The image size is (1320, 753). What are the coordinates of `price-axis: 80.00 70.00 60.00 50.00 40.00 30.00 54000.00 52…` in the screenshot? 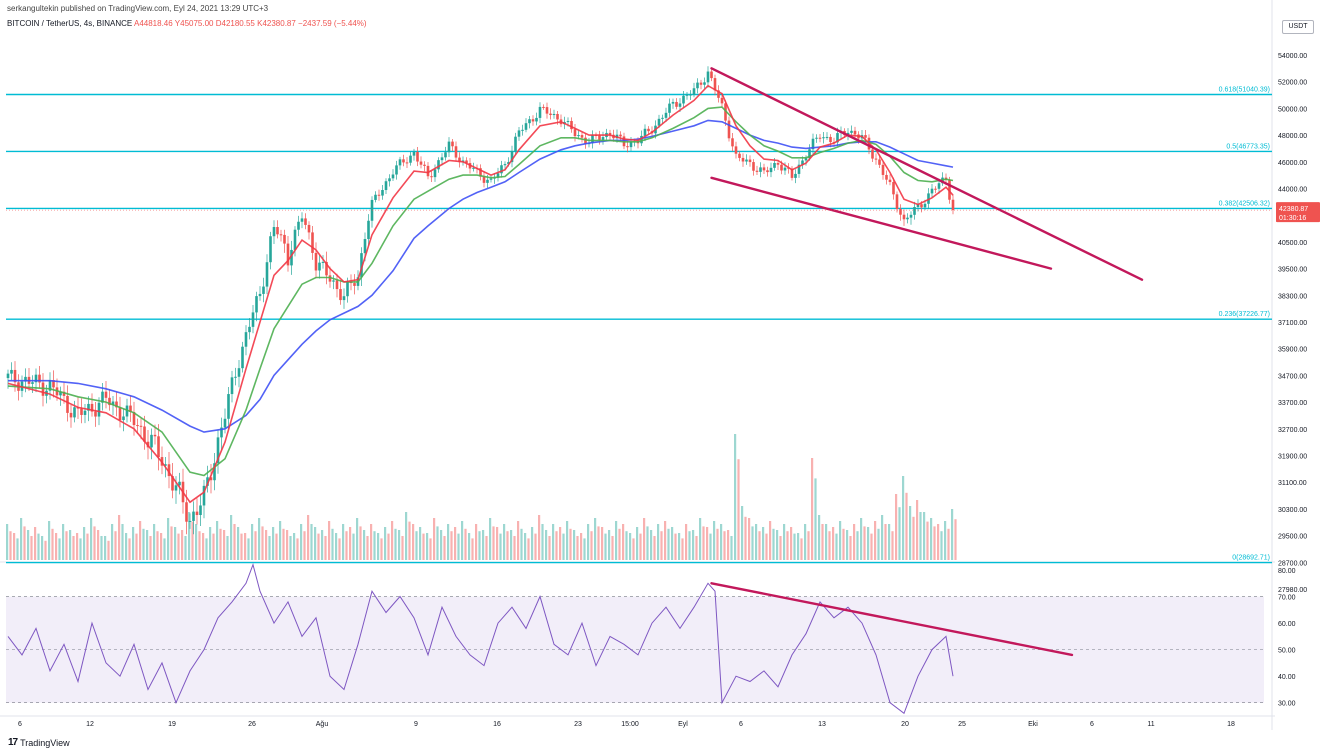 It's located at (1292, 380).